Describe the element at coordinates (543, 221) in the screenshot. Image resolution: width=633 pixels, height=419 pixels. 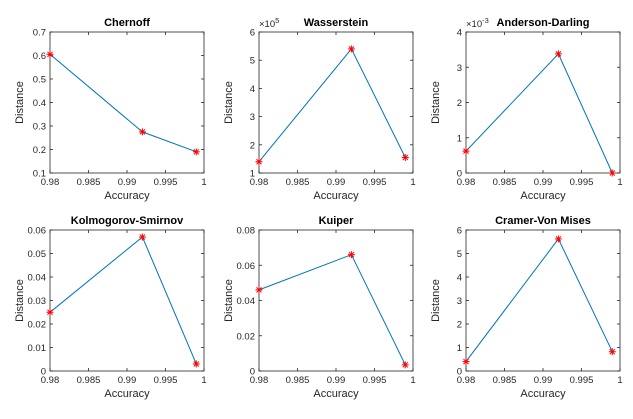
I see `chart-title: Cramer-Von Mises` at that location.